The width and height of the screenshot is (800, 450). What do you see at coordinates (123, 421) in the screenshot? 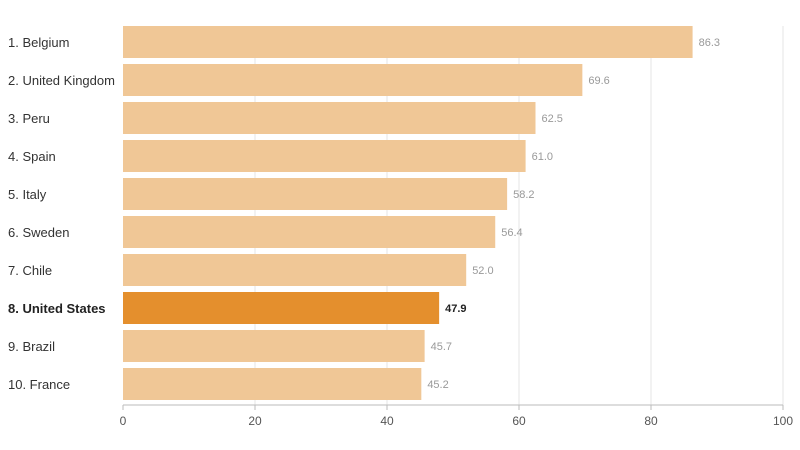
I see `tick-label: 0` at bounding box center [123, 421].